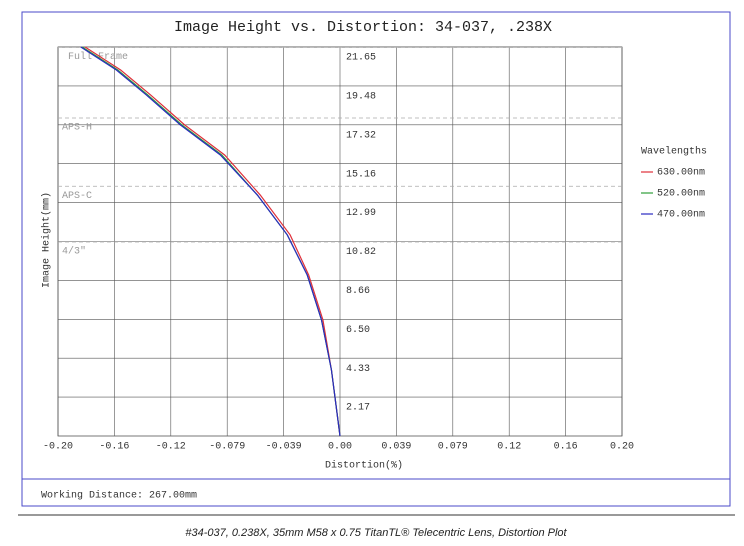 The height and width of the screenshot is (546, 744). I want to click on x-axis-label: Distortion(%), so click(364, 466).